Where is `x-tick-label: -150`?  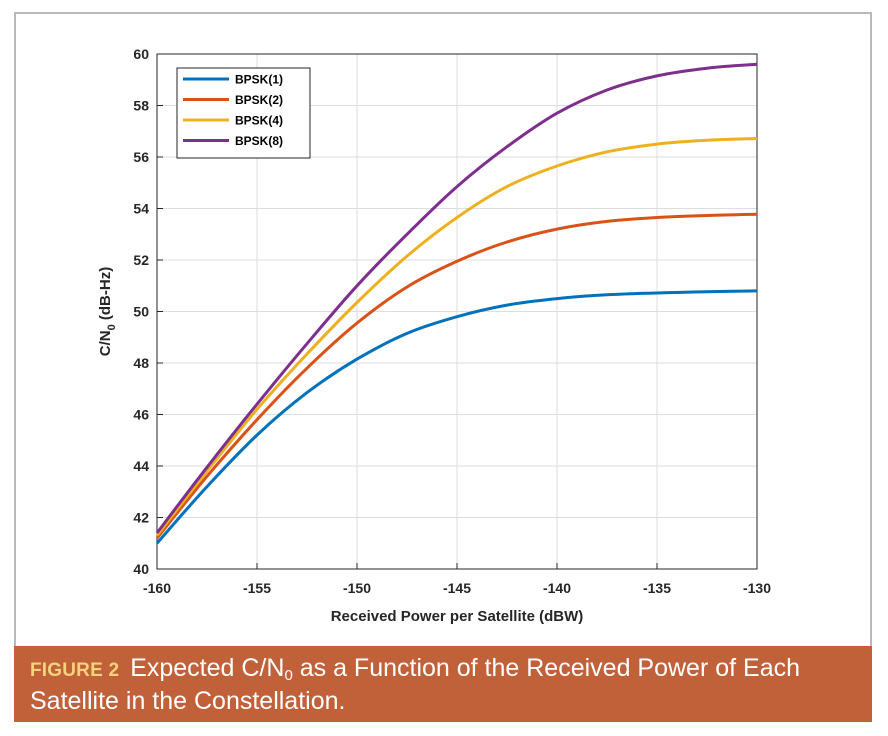
x-tick-label: -150 is located at coordinates (357, 588).